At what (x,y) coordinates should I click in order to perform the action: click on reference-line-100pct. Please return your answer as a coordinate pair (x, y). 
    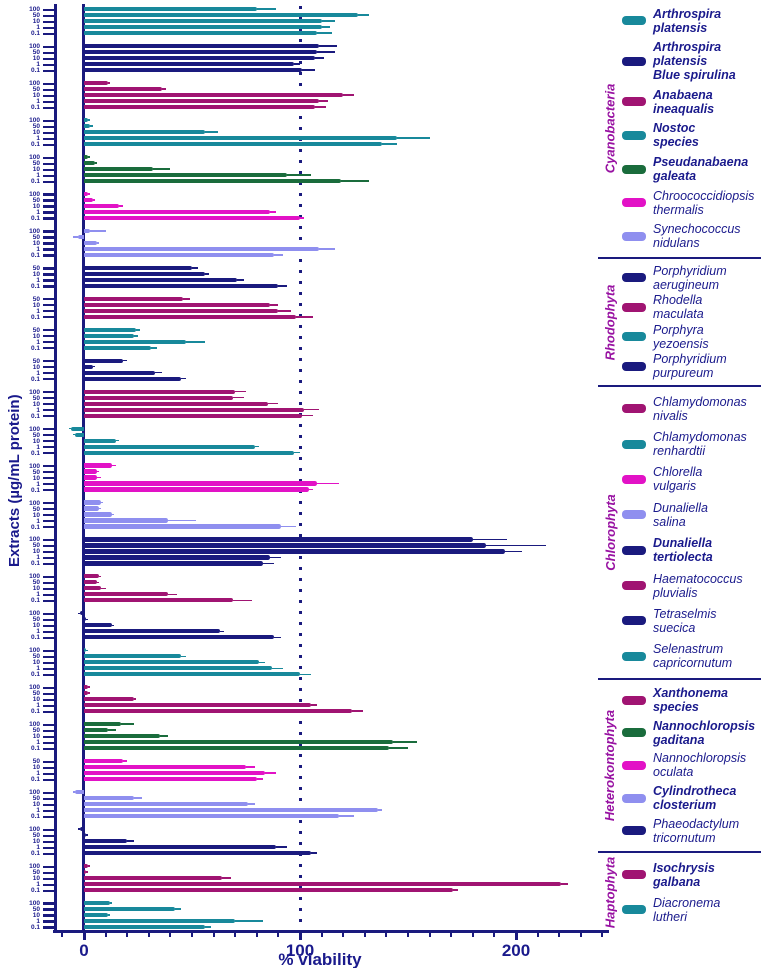
    Looking at the image, I should click on (300, 469).